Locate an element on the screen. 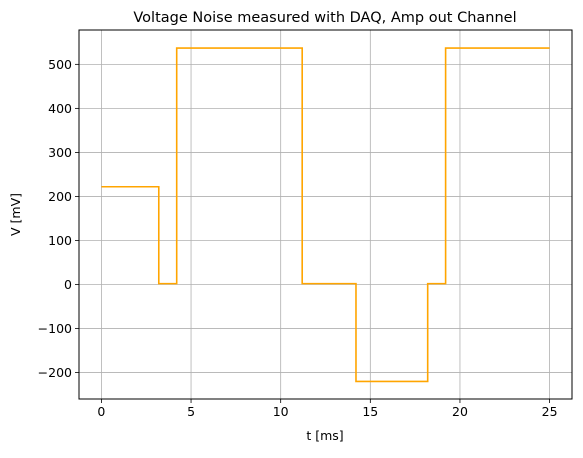 This screenshot has width=583, height=458. x-tick-label: 10 is located at coordinates (281, 411).